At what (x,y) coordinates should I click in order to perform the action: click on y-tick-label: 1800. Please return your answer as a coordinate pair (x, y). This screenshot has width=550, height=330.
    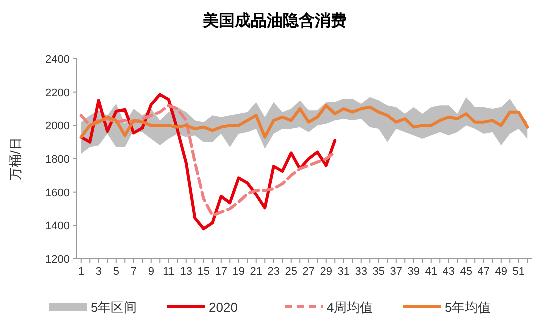
    Looking at the image, I should click on (58, 160).